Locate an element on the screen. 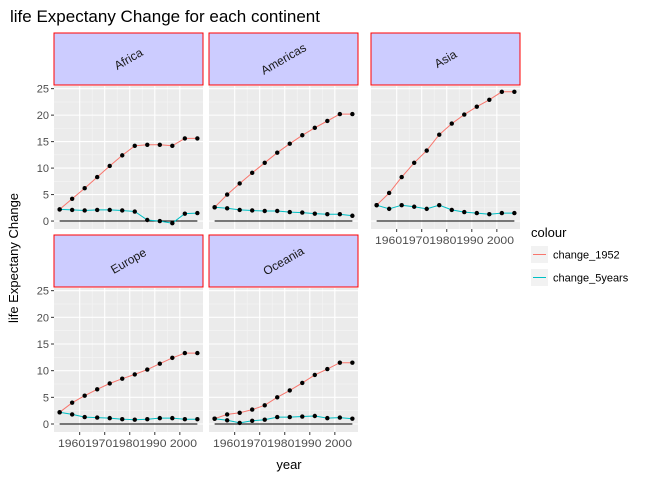 This screenshot has width=672, height=480. y-tick-label: 15 is located at coordinates (43, 143).